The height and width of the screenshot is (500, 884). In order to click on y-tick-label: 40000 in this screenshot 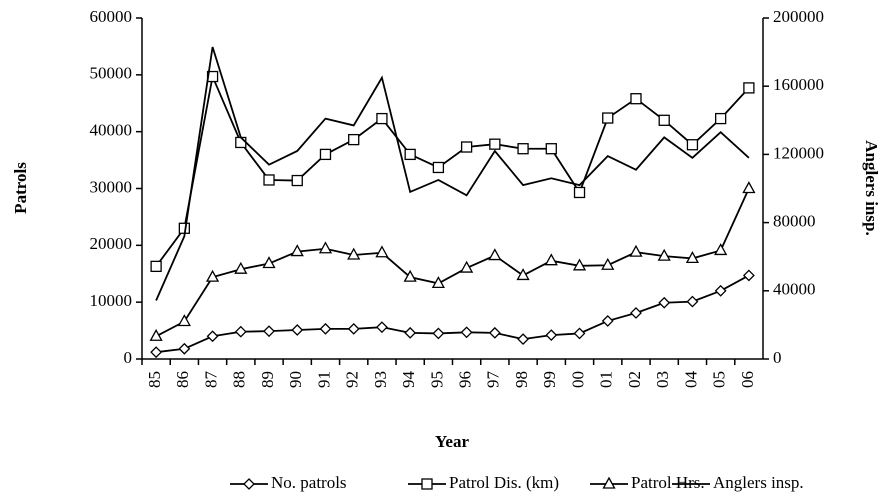, I will do `click(111, 130)`.